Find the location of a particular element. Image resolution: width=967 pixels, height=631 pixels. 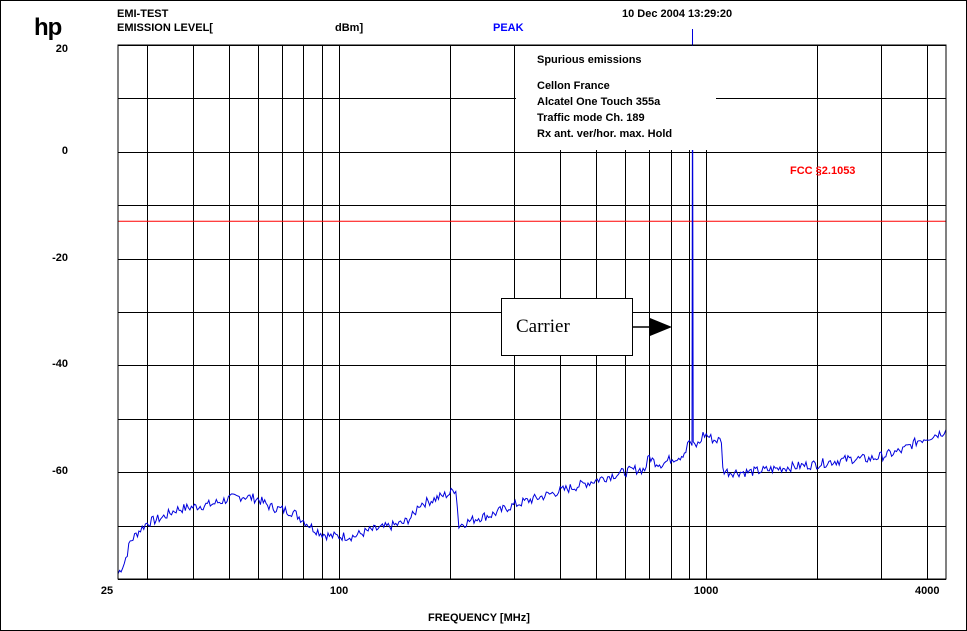

datetime-label: 10 Dec 2004 13:29:20 is located at coordinates (677, 14).